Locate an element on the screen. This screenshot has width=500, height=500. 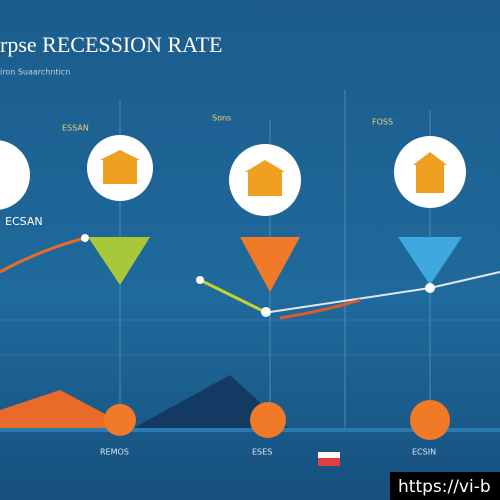
watermark-box is located at coordinates (445, 486).